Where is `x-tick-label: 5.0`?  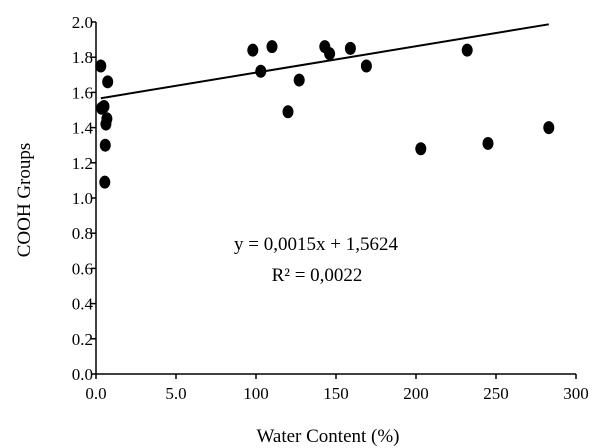 x-tick-label: 5.0 is located at coordinates (175, 393).